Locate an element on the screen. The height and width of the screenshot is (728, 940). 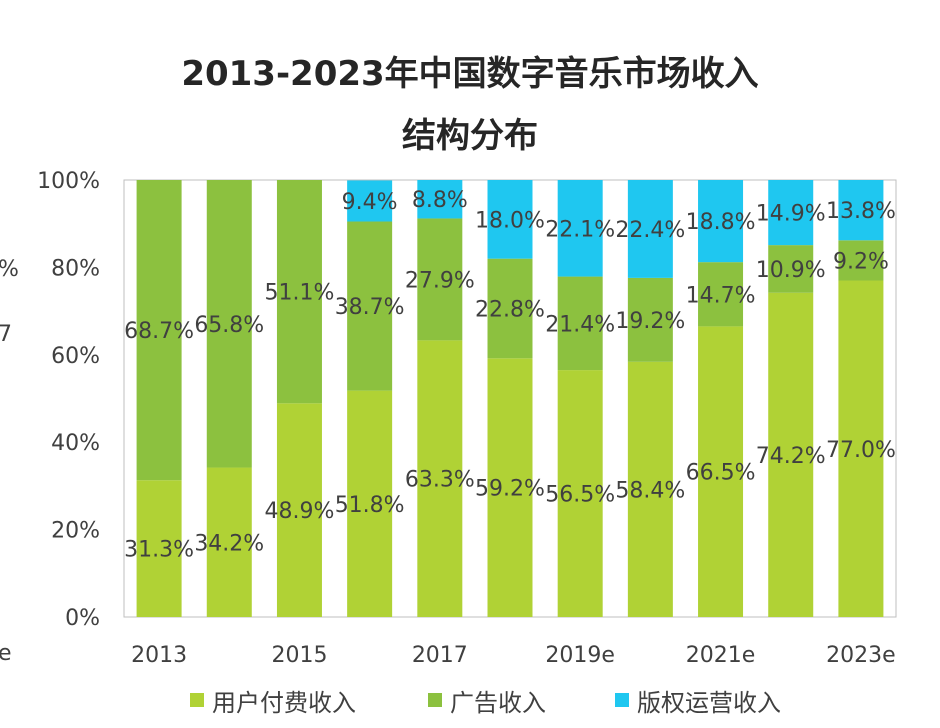
legend-label: 用户付费收入 is located at coordinates (284, 702).